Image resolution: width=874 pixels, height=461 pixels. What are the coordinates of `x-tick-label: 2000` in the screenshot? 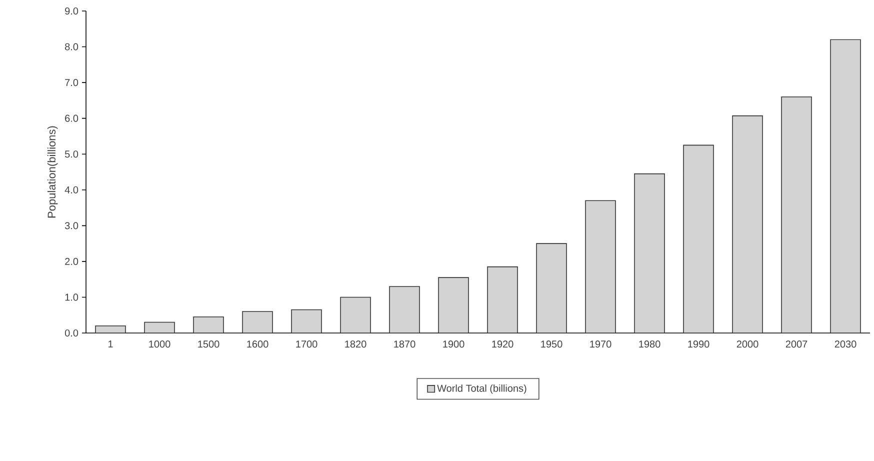 It's located at (747, 344).